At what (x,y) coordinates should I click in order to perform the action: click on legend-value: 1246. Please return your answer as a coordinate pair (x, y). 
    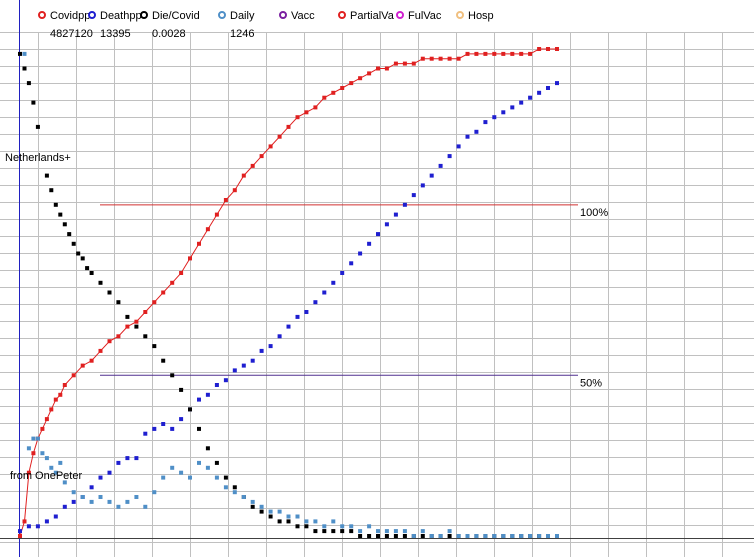
    Looking at the image, I should click on (242, 34).